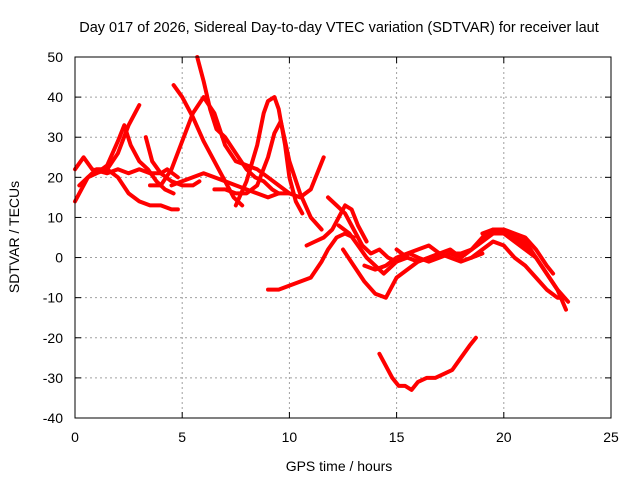 The width and height of the screenshot is (640, 480). Describe the element at coordinates (439, 255) in the screenshot. I see `series-s18-line` at that location.